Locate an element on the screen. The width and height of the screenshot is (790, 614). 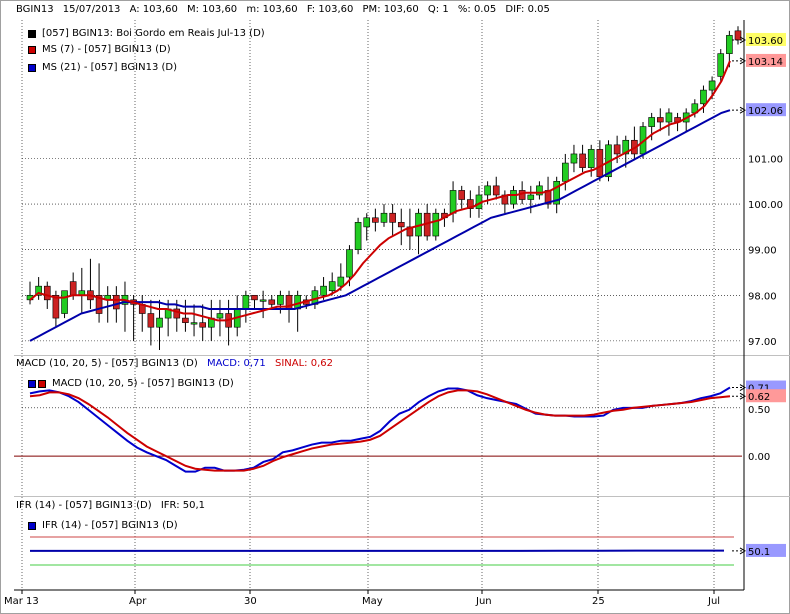
header-date: 15/07/2013 is located at coordinates (91, 9).